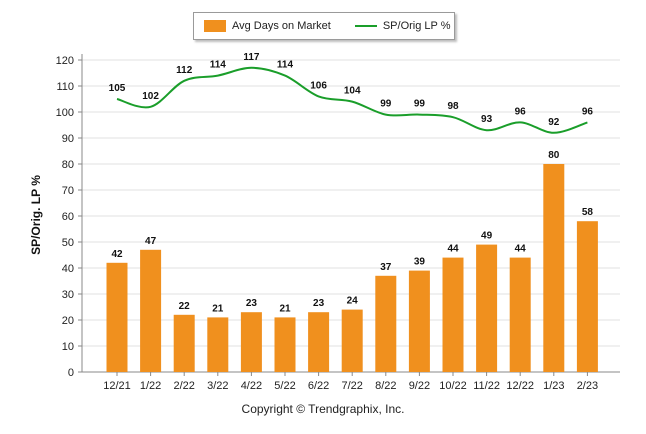 The image size is (646, 434). I want to click on y-tick-label: 90, so click(68, 139).